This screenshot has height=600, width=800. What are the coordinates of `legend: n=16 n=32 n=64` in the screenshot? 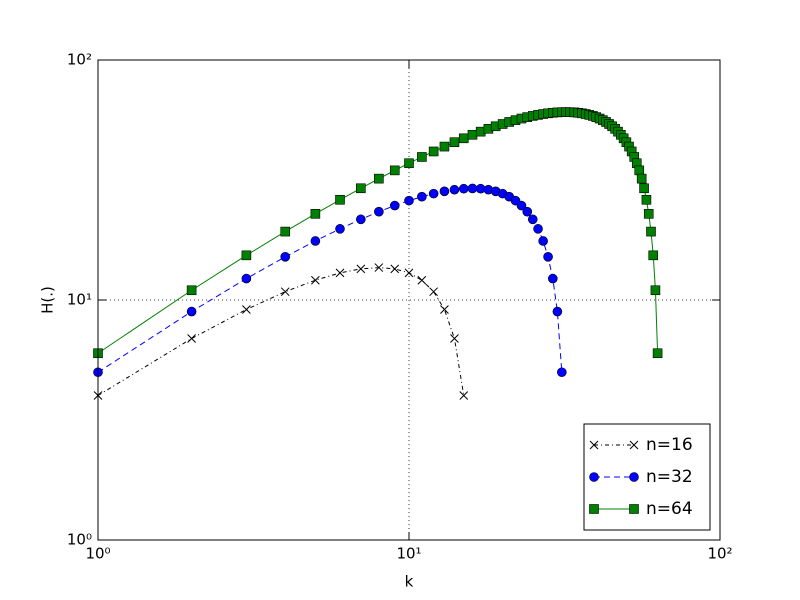 It's located at (647, 477).